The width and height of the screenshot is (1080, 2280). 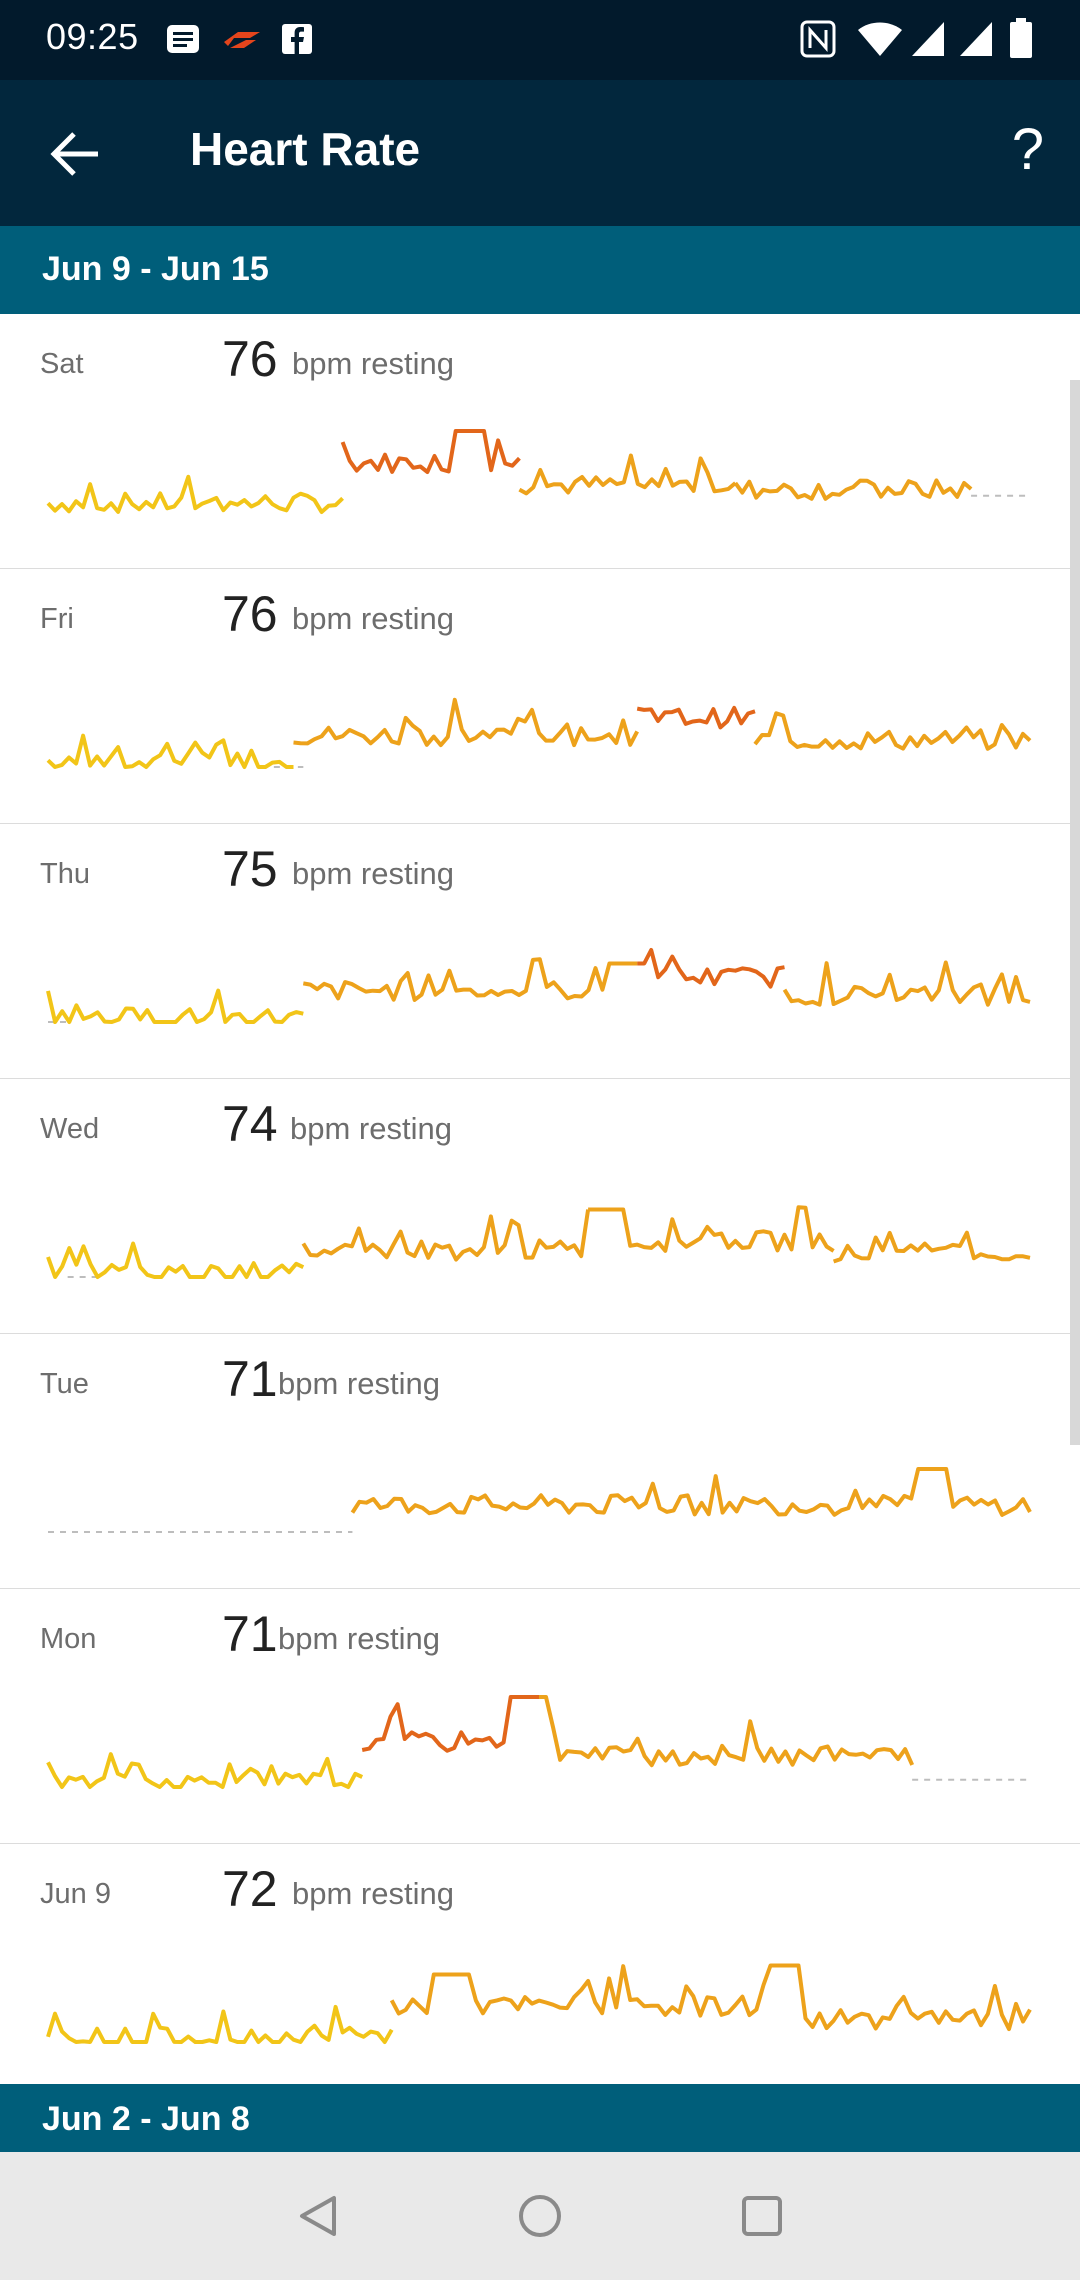 I want to click on day-label: Jun 9, so click(x=75, y=1894).